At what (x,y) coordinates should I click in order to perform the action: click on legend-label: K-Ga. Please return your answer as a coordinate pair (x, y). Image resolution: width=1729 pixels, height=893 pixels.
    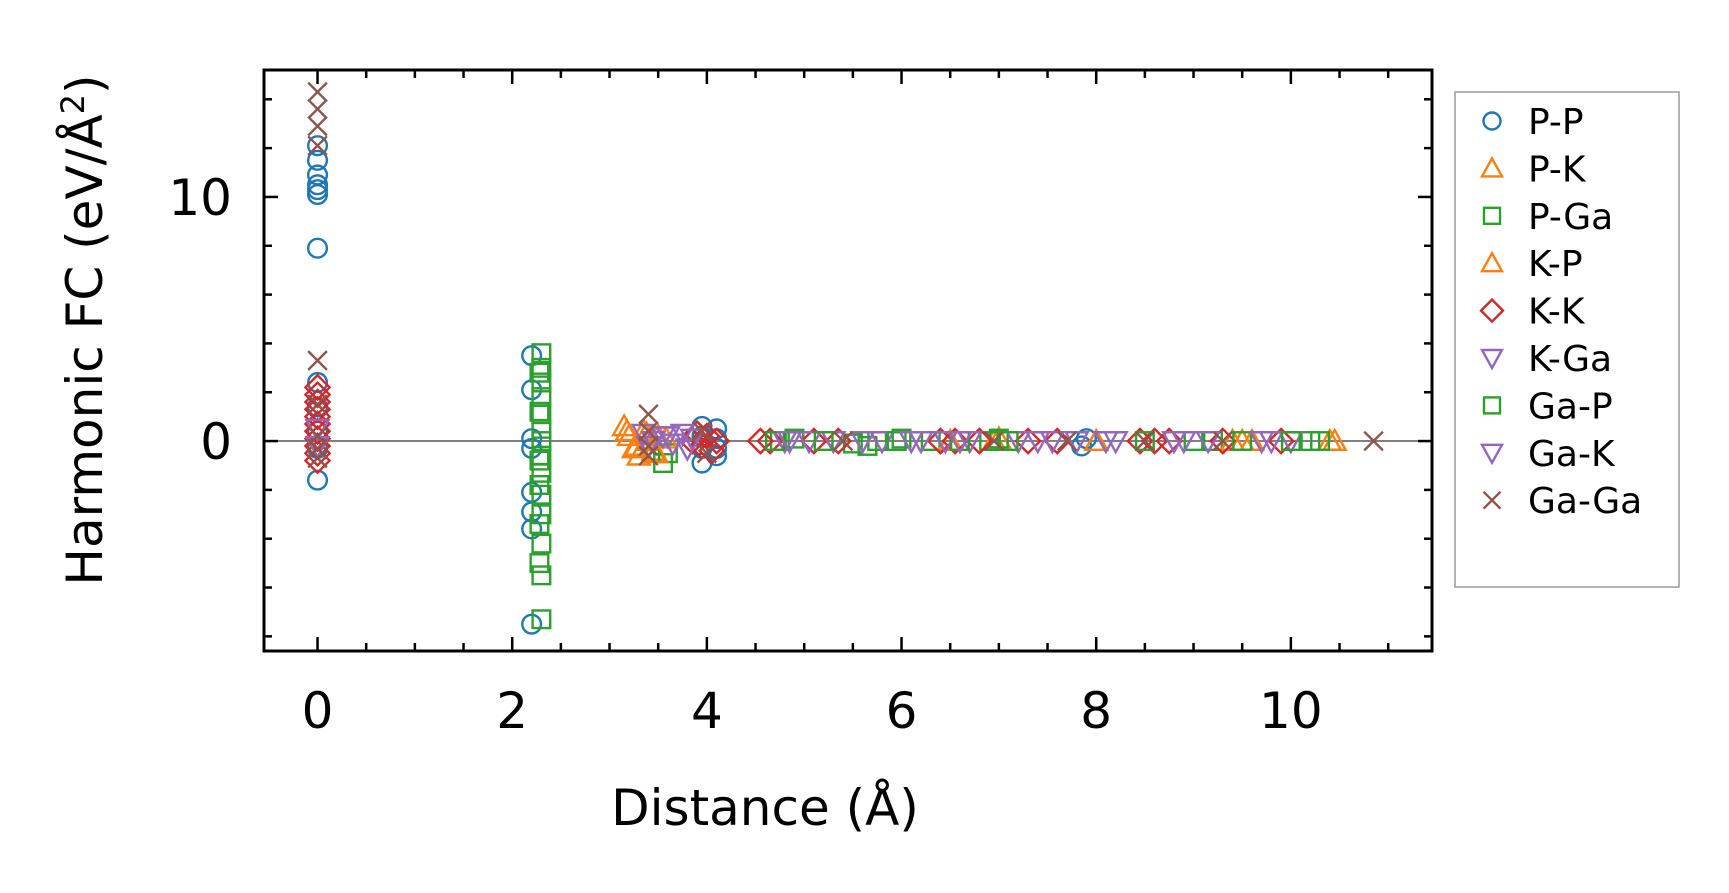
    Looking at the image, I should click on (1570, 359).